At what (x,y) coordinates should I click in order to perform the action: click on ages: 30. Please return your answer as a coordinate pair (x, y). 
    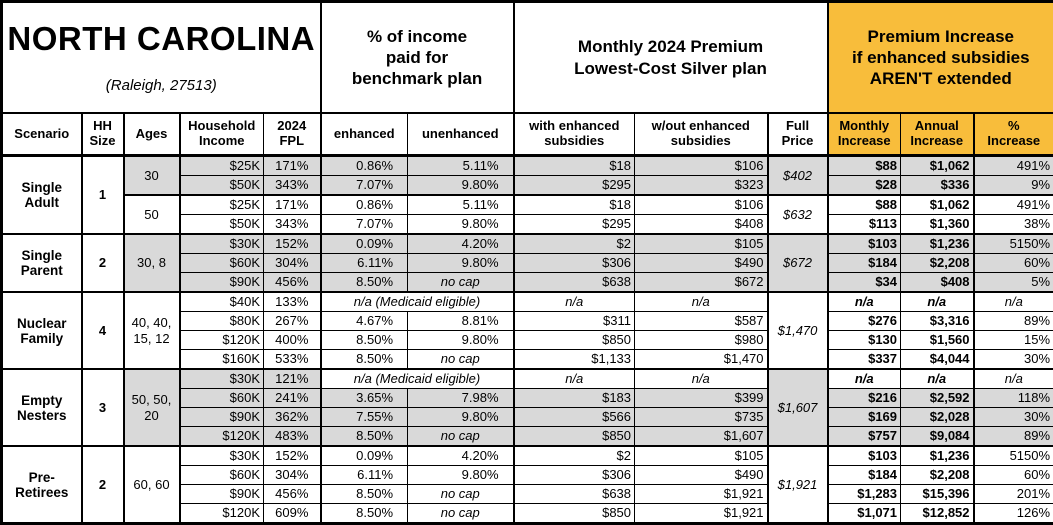
    Looking at the image, I should click on (152, 176).